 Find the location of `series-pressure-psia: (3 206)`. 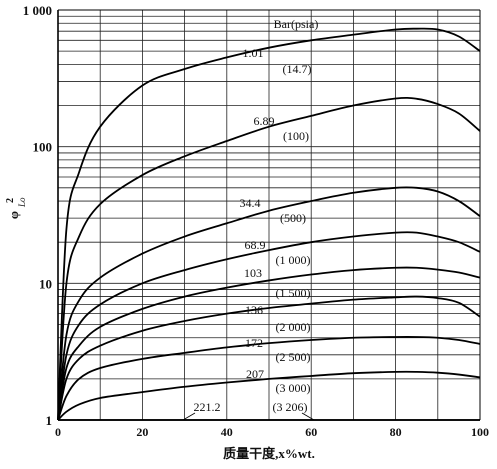

series-pressure-psia: (3 206) is located at coordinates (290, 407).